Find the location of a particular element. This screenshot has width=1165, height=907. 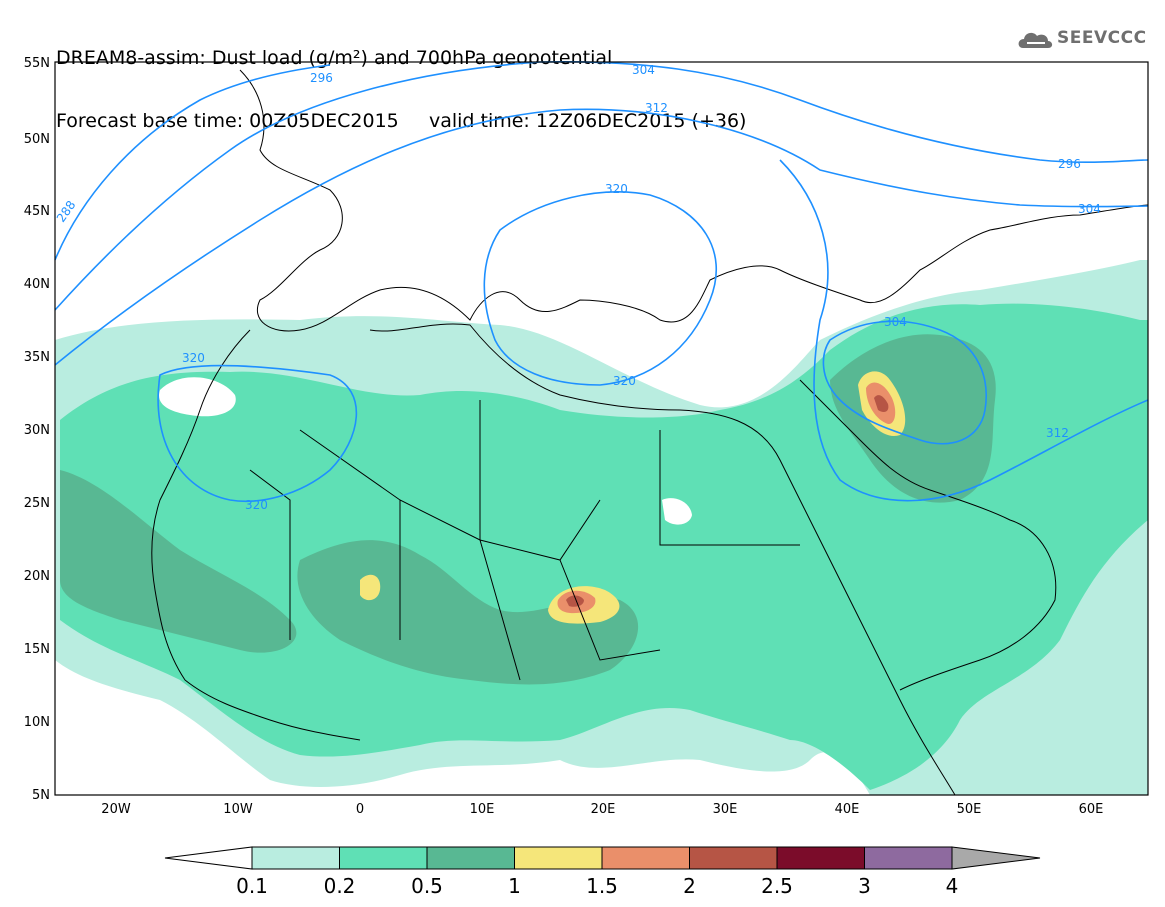

coast-west-africa is located at coordinates (256, 535).